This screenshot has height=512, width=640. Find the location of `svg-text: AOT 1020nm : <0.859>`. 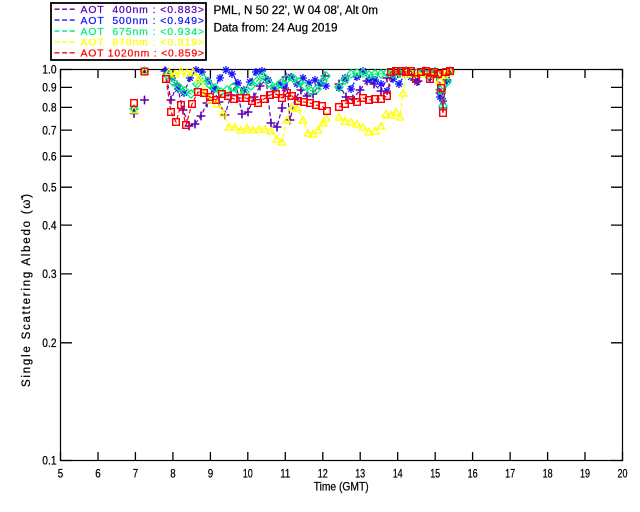

svg-text: AOT 1020nm : <0.859> is located at coordinates (143, 54).